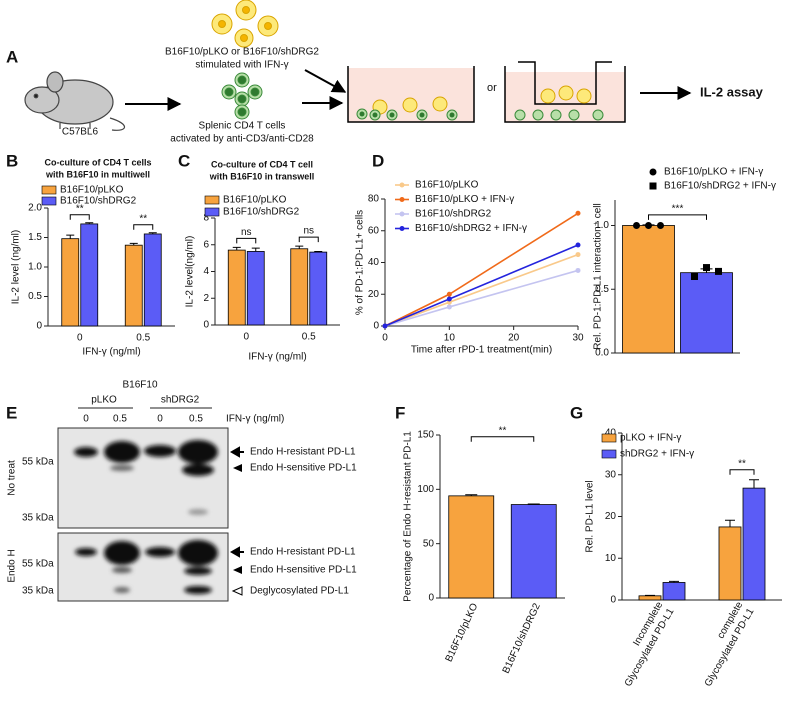  What do you see at coordinates (262, 164) in the screenshot?
I see `chart-title: Co-culture of CD4 T cell` at bounding box center [262, 164].